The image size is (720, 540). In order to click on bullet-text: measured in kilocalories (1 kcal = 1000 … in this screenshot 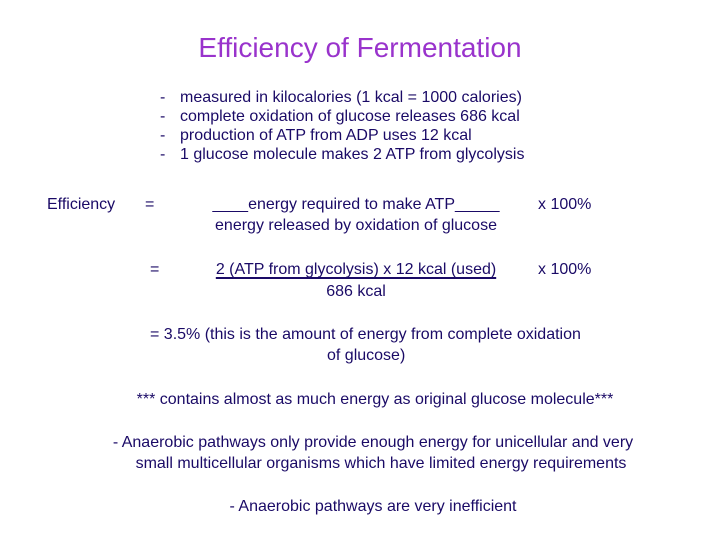, I will do `click(351, 97)`.